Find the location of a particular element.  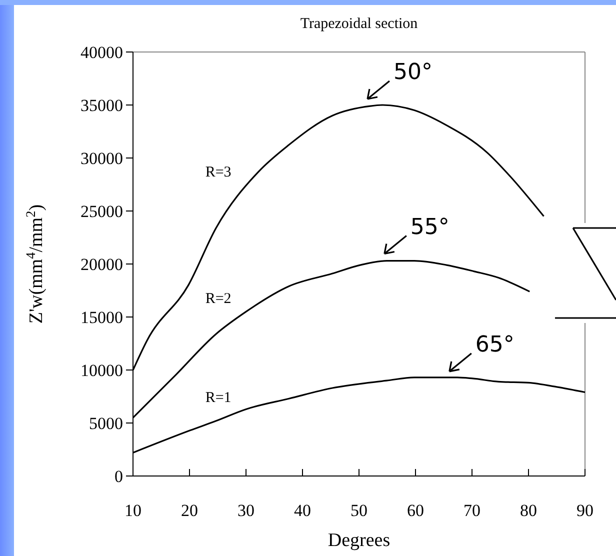

y-tick-label: 20000 is located at coordinates (101, 264).